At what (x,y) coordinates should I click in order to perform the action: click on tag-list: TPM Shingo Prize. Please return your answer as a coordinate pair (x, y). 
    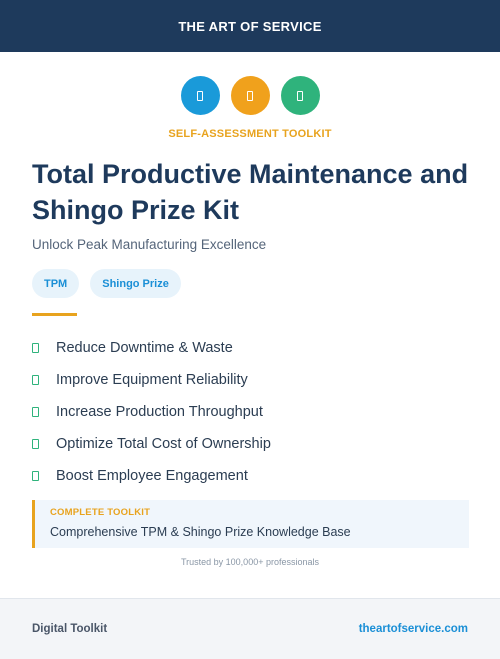
    Looking at the image, I should click on (106, 283).